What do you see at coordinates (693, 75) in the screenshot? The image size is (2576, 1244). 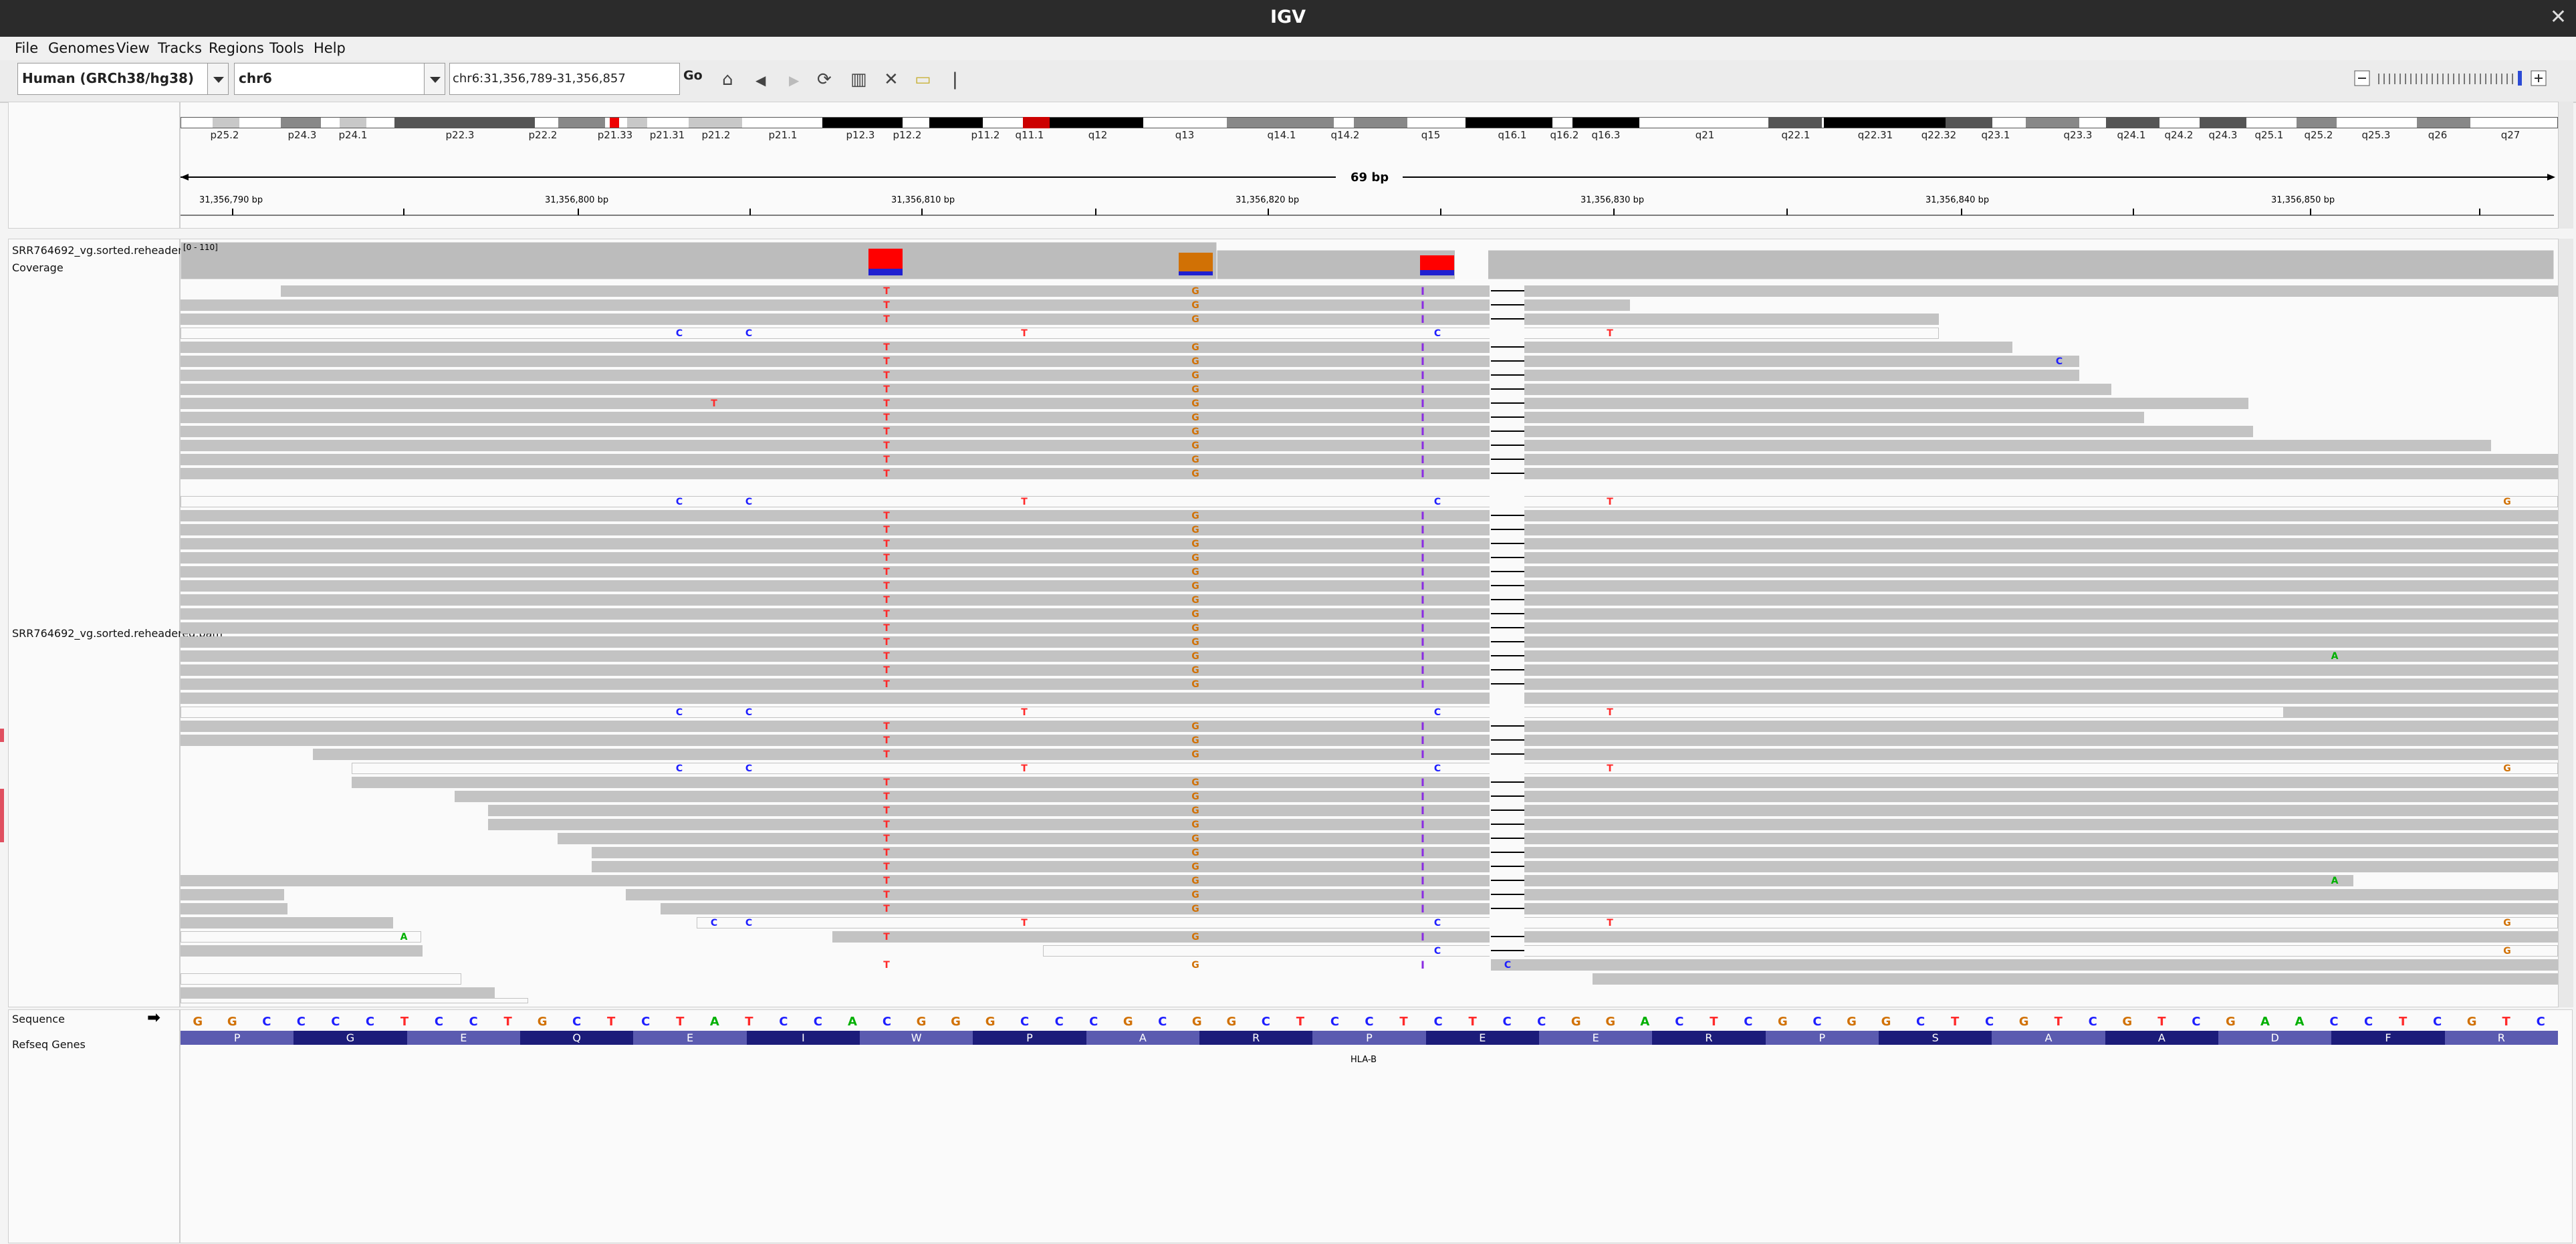 I see `go-button: Go` at bounding box center [693, 75].